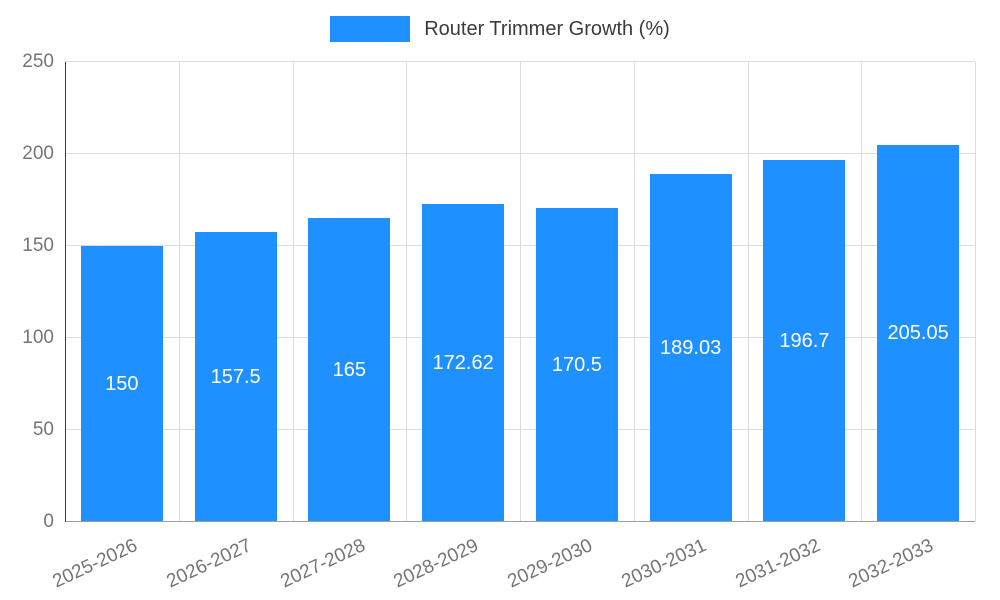 The width and height of the screenshot is (1000, 600). What do you see at coordinates (209, 564) in the screenshot?
I see `x-tick-label: 2026-2027` at bounding box center [209, 564].